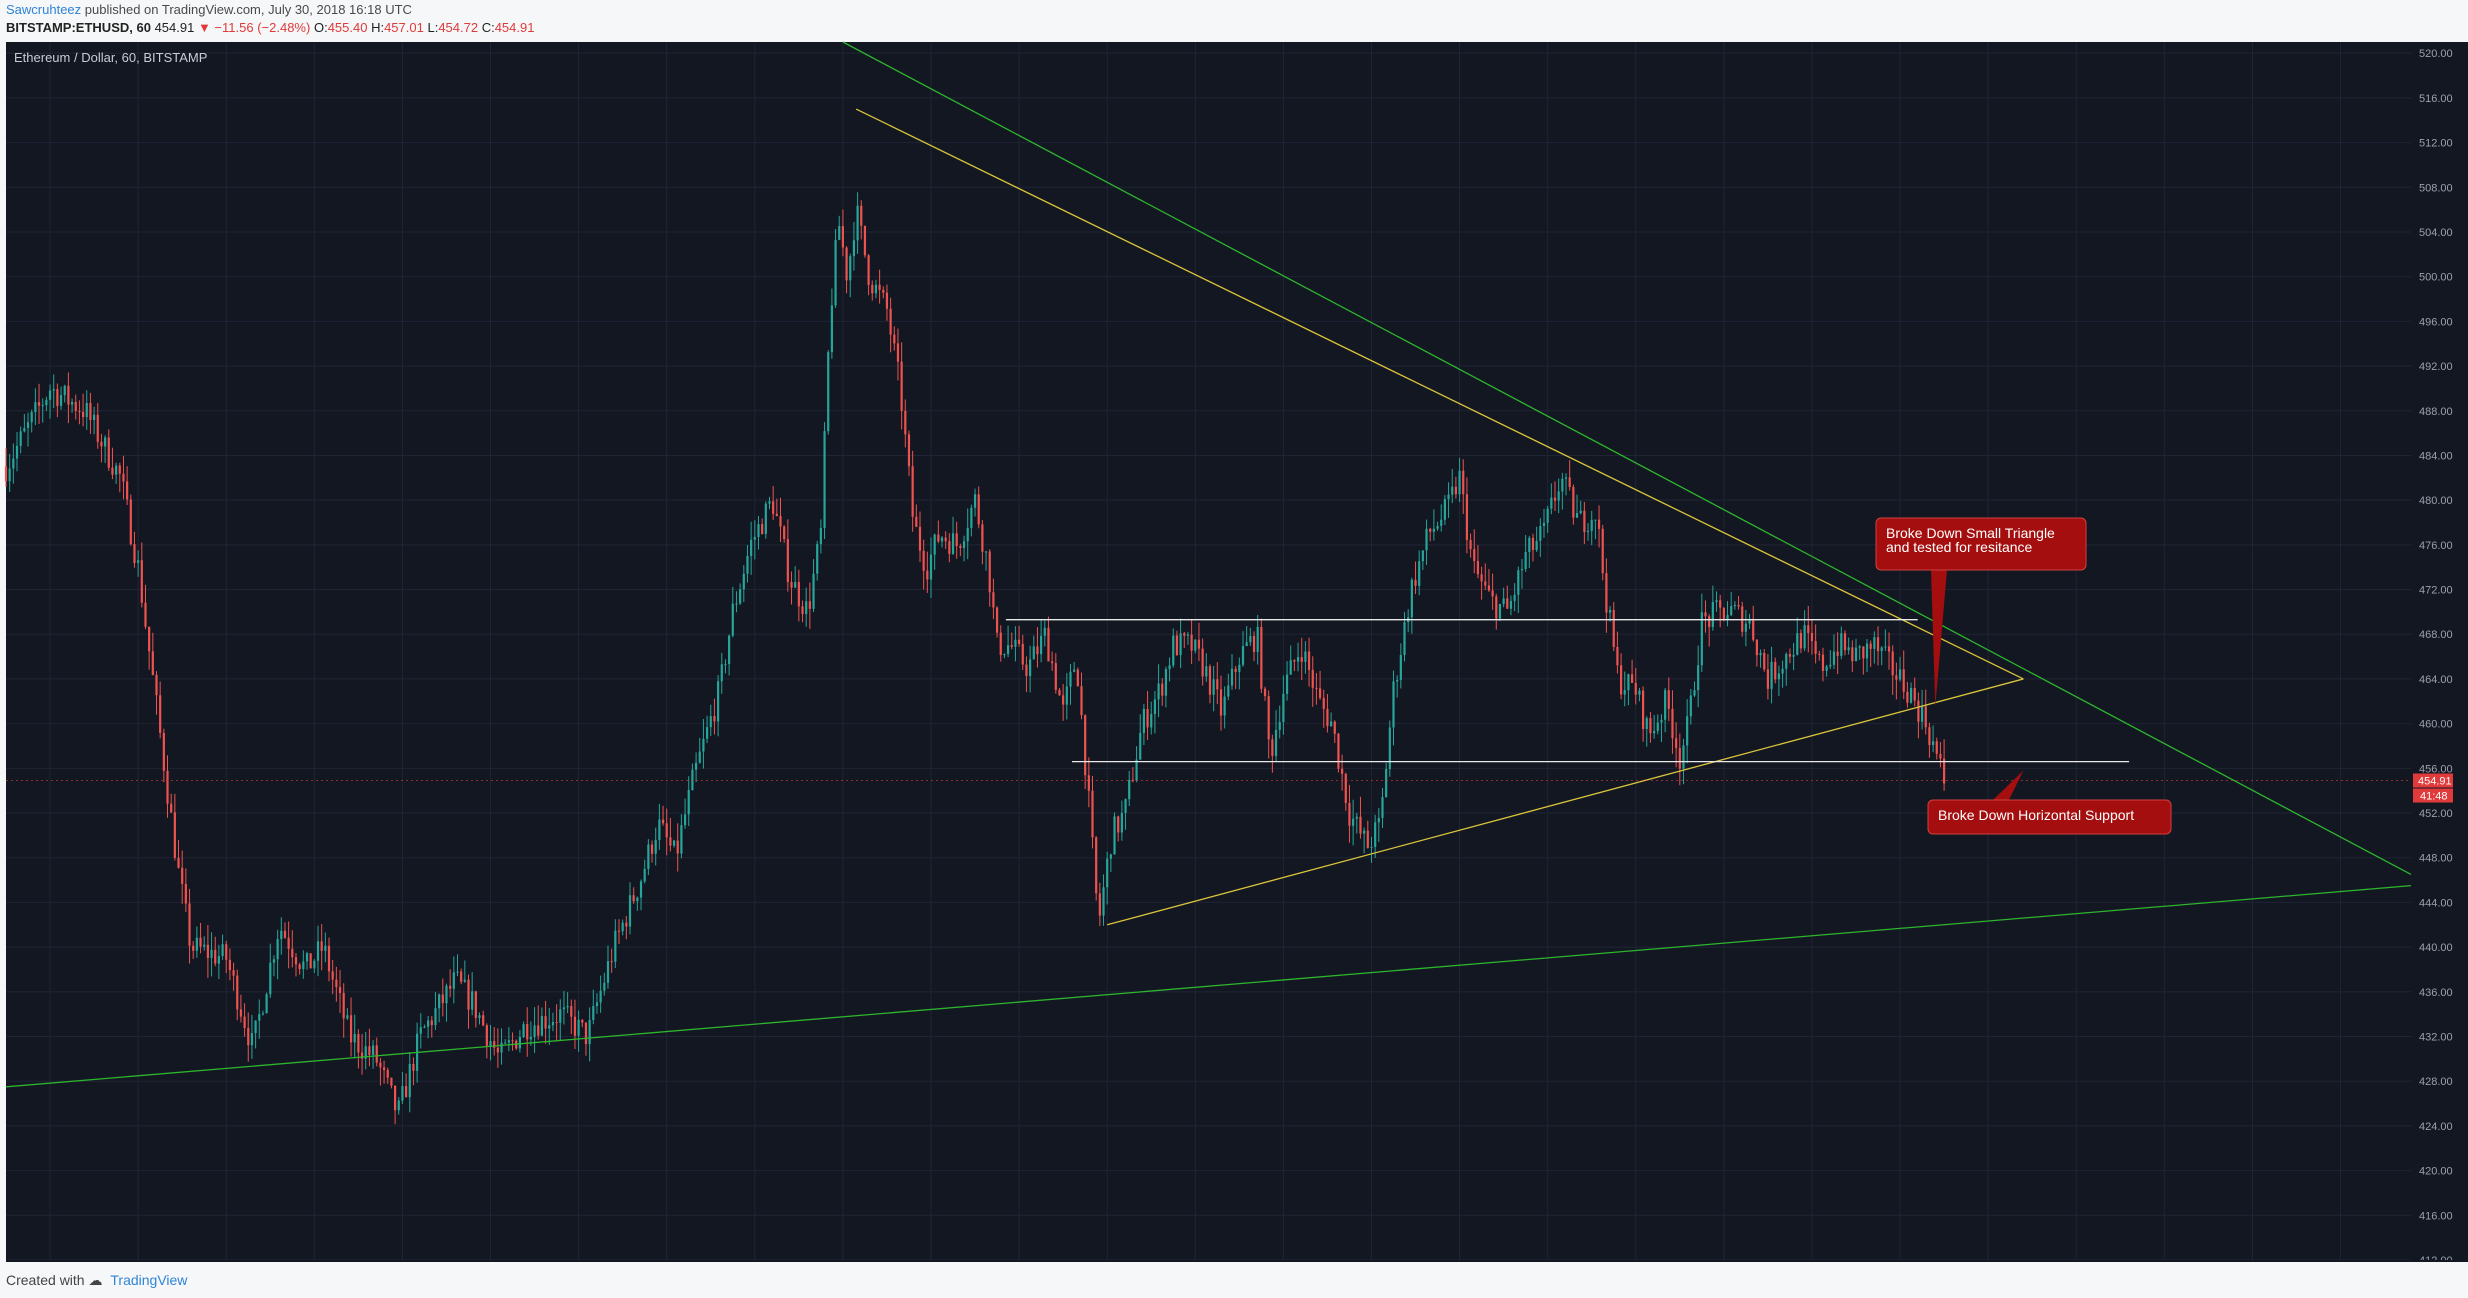 The image size is (2468, 1298). Describe the element at coordinates (44, 9) in the screenshot. I see `author-link: Sawcruhteez` at that location.